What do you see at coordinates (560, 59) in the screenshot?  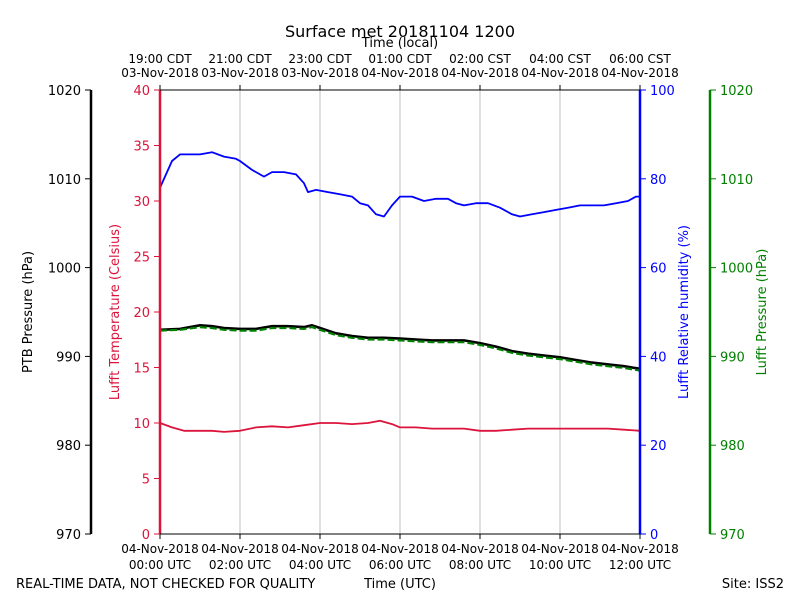 I see `x-tick-label-local-time: 04:00 CST` at bounding box center [560, 59].